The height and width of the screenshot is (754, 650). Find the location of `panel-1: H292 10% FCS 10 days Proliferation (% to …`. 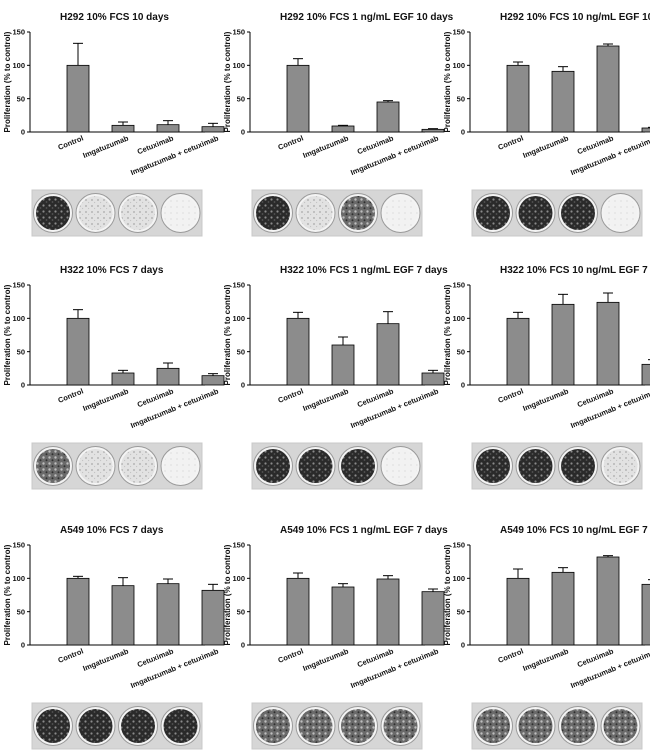

panel-1: H292 10% FCS 10 days Proliferation (% to … is located at coordinates (114, 124).